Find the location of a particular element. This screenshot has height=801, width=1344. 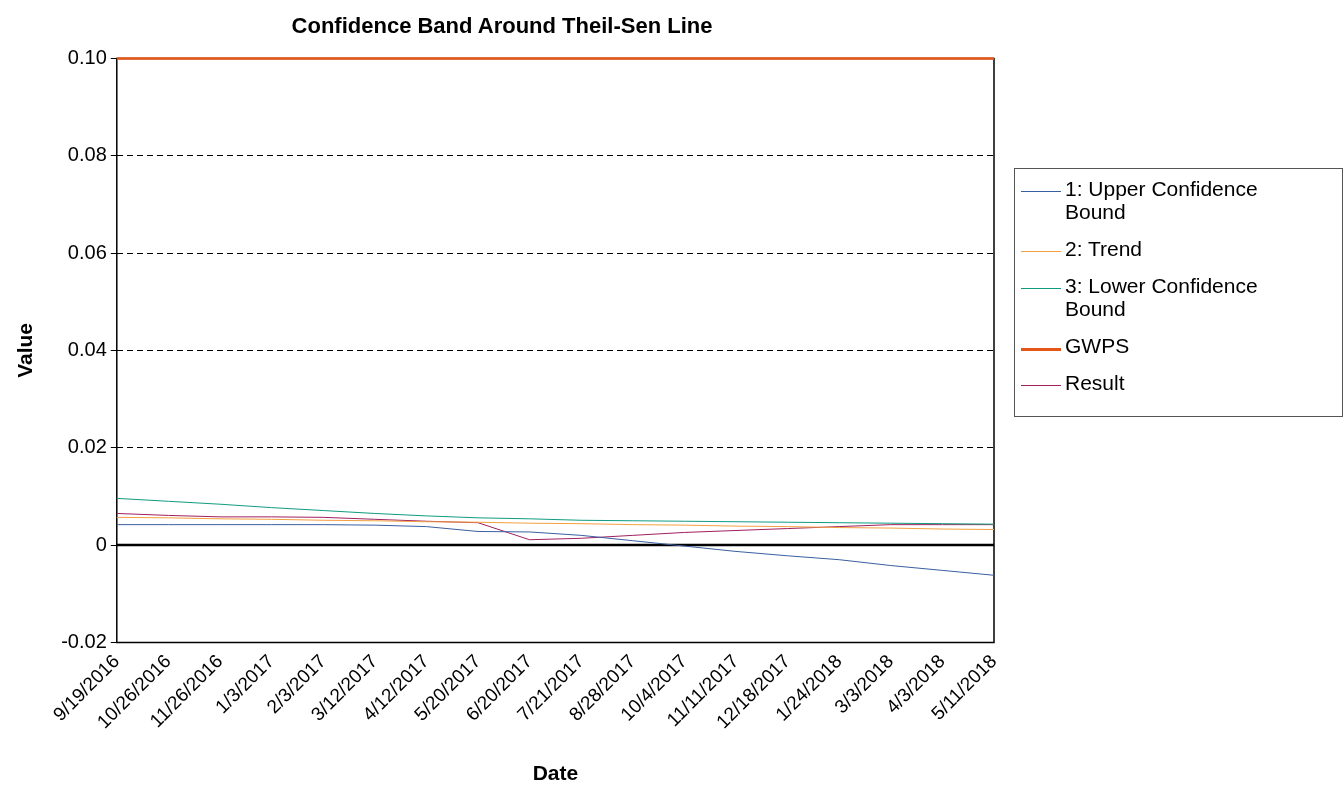

legend-label: 1: Upper Confidence Bound is located at coordinates (1162, 200).